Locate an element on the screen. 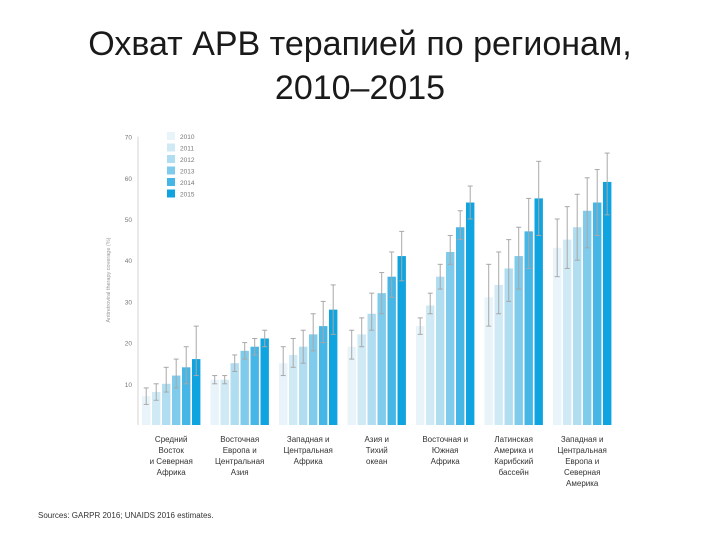  category-label: Восточная и Южная Африка is located at coordinates (445, 450).